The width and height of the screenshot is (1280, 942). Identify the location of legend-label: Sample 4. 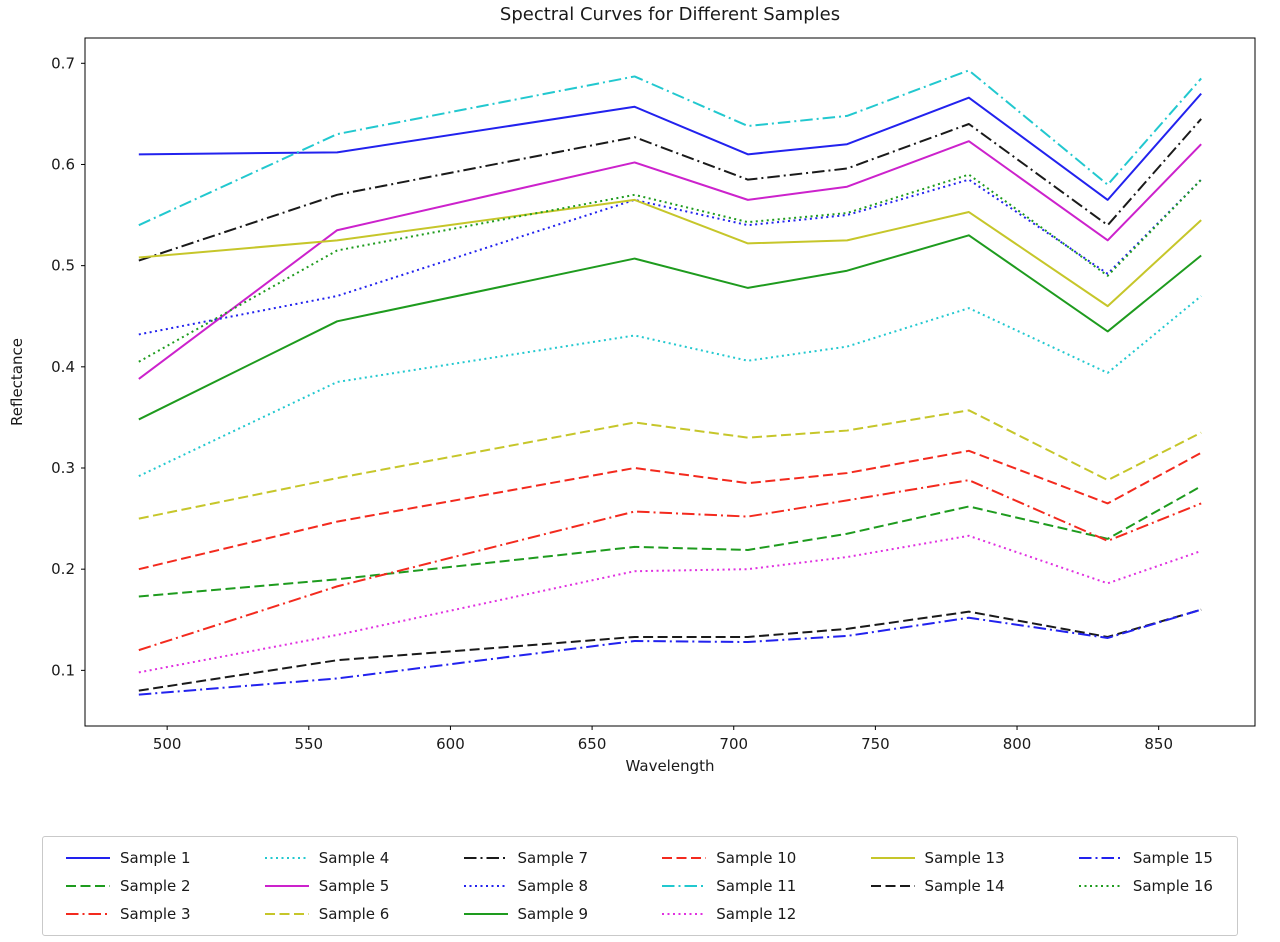
(354, 858).